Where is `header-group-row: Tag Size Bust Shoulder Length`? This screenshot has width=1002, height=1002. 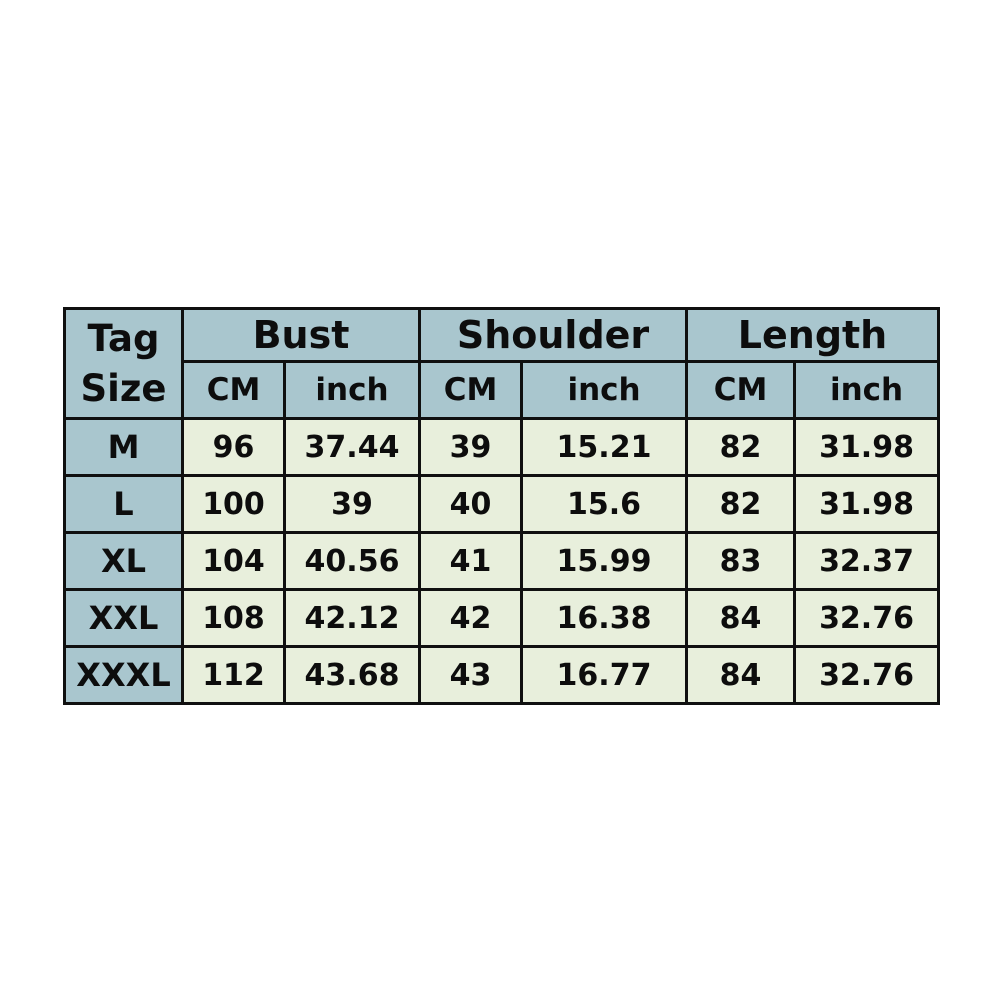 header-group-row: Tag Size Bust Shoulder Length is located at coordinates (502, 363).